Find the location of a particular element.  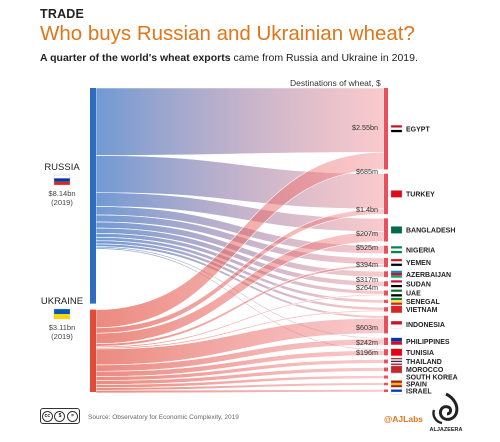

subtitle-rest: came from Russia and Ukraine in 2019. is located at coordinates (324, 58).